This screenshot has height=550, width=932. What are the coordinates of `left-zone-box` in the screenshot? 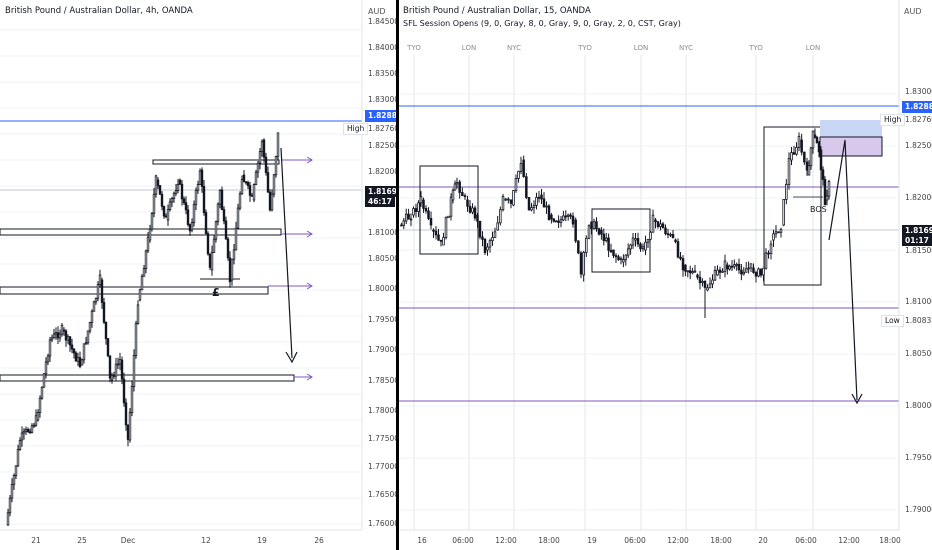 It's located at (147, 378).